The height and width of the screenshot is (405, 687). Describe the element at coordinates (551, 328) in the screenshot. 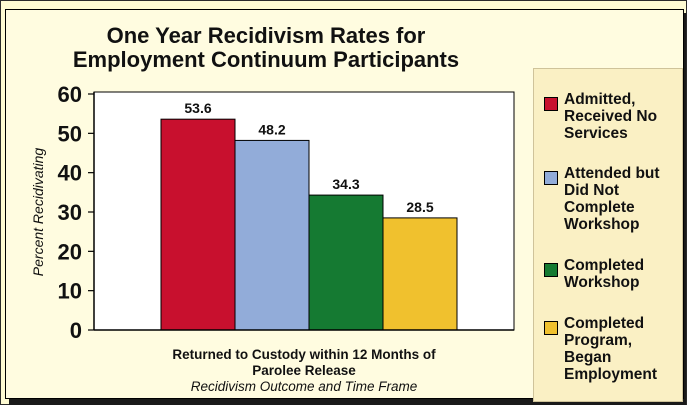

I see `legend-swatch-employment` at that location.